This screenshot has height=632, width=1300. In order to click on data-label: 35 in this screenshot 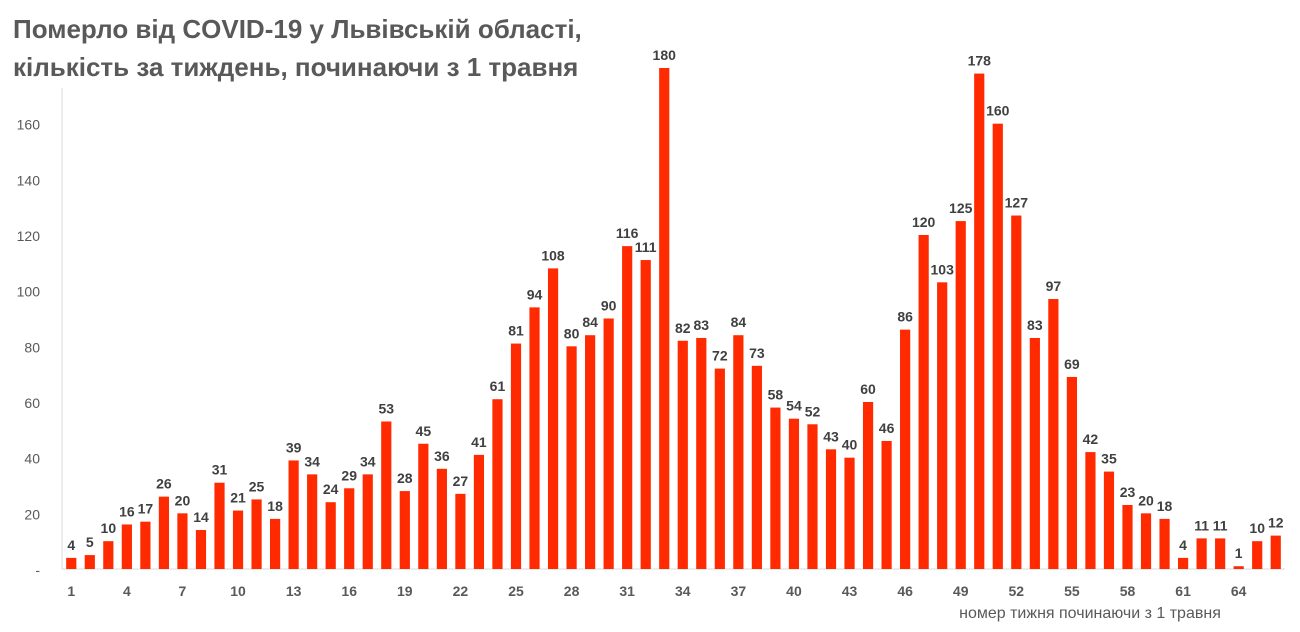, I will do `click(1109, 459)`.